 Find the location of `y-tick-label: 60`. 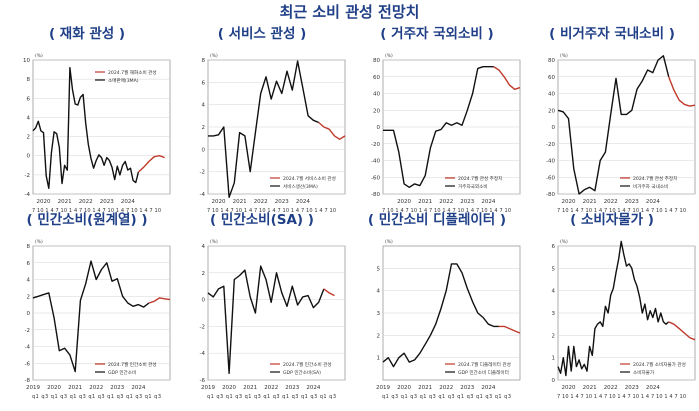

y-tick-label: 60 is located at coordinates (551, 78).